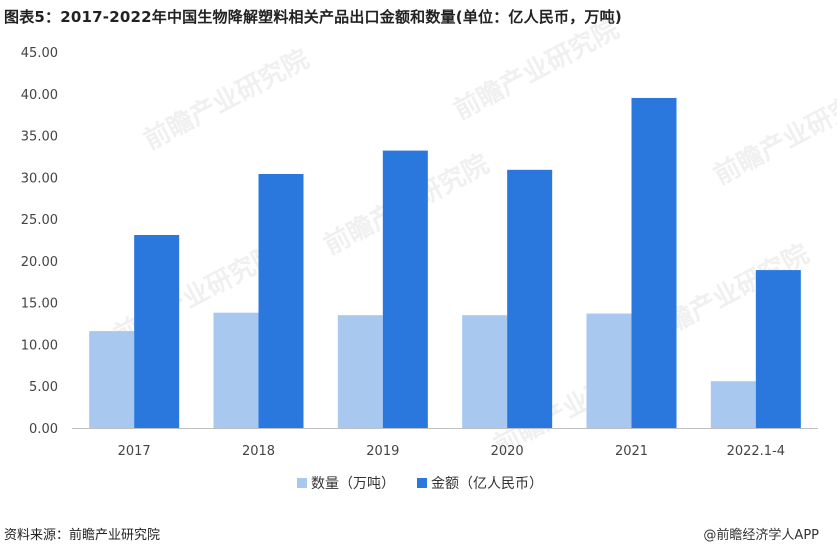 This screenshot has width=837, height=549. What do you see at coordinates (761, 535) in the screenshot?
I see `credit-note: @前瞻经济学人APP` at bounding box center [761, 535].